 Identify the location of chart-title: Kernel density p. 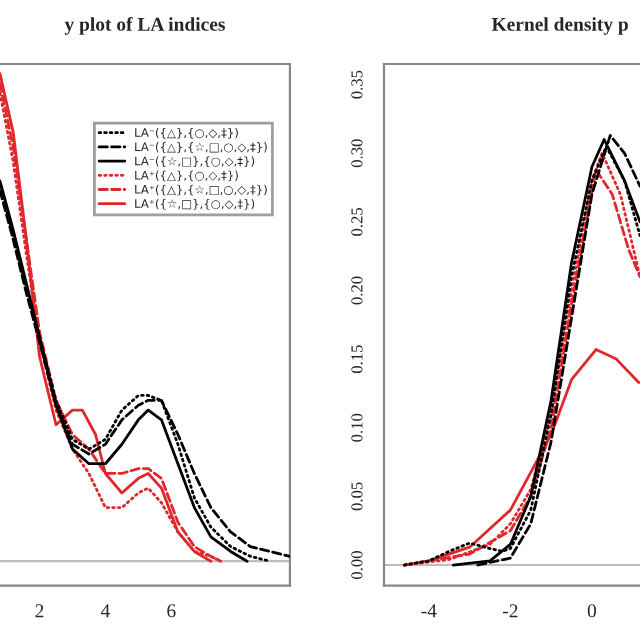
(559, 26).